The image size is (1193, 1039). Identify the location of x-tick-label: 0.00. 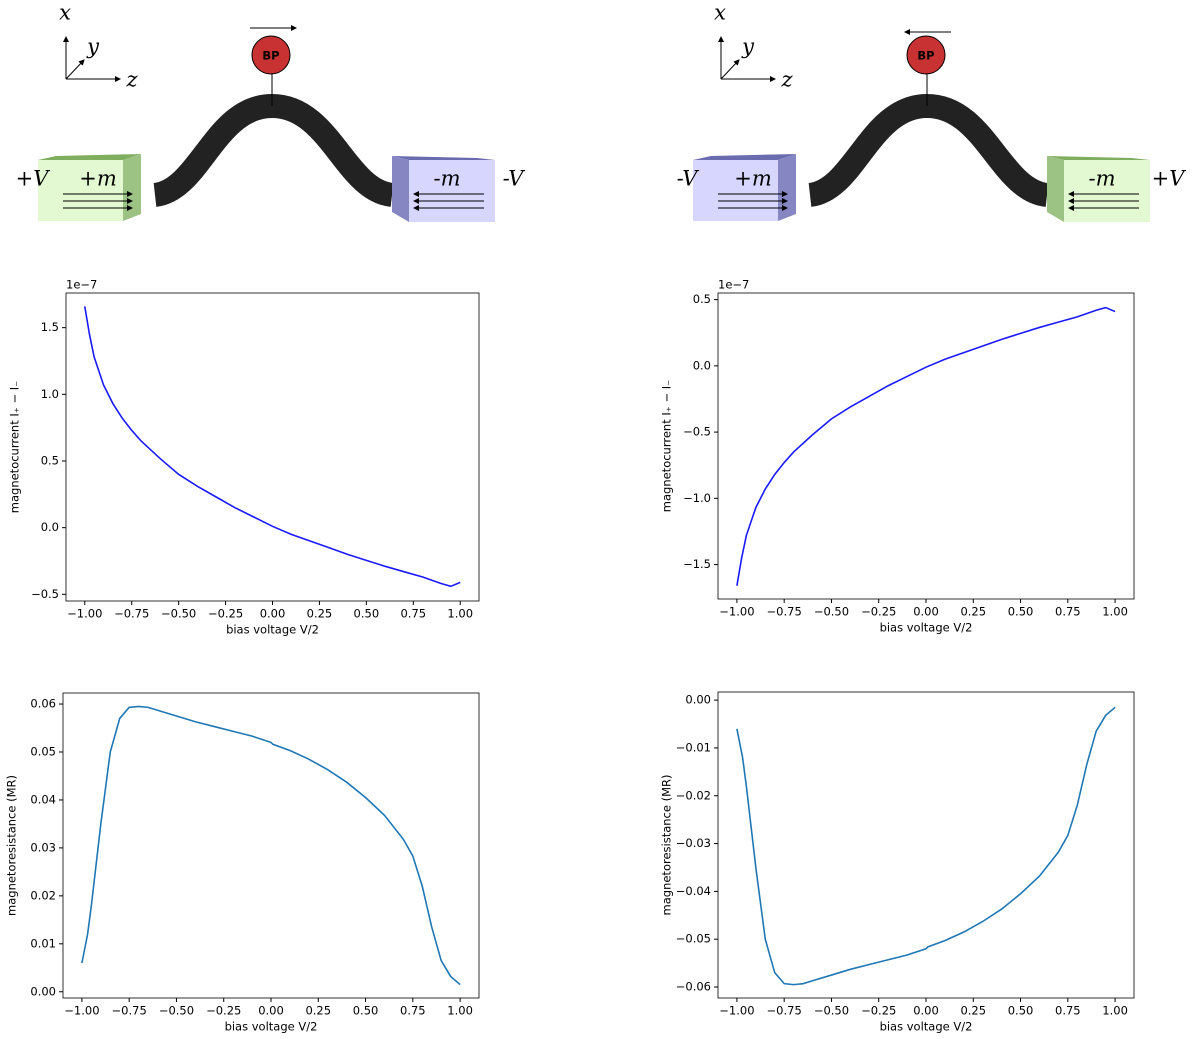
(926, 612).